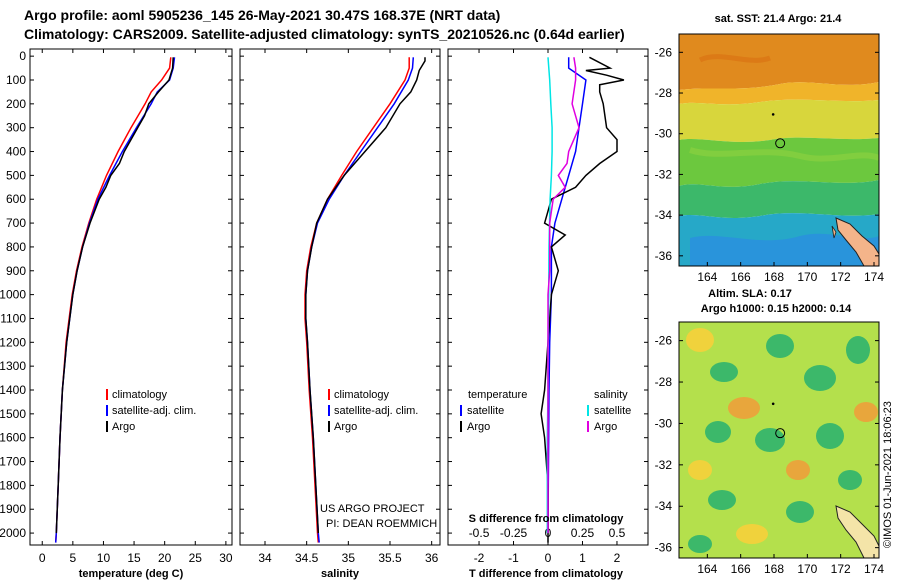 This screenshot has height=580, width=900. Describe the element at coordinates (381, 524) in the screenshot. I see `pi-label: PI: DEAN ROEMMICH` at that location.